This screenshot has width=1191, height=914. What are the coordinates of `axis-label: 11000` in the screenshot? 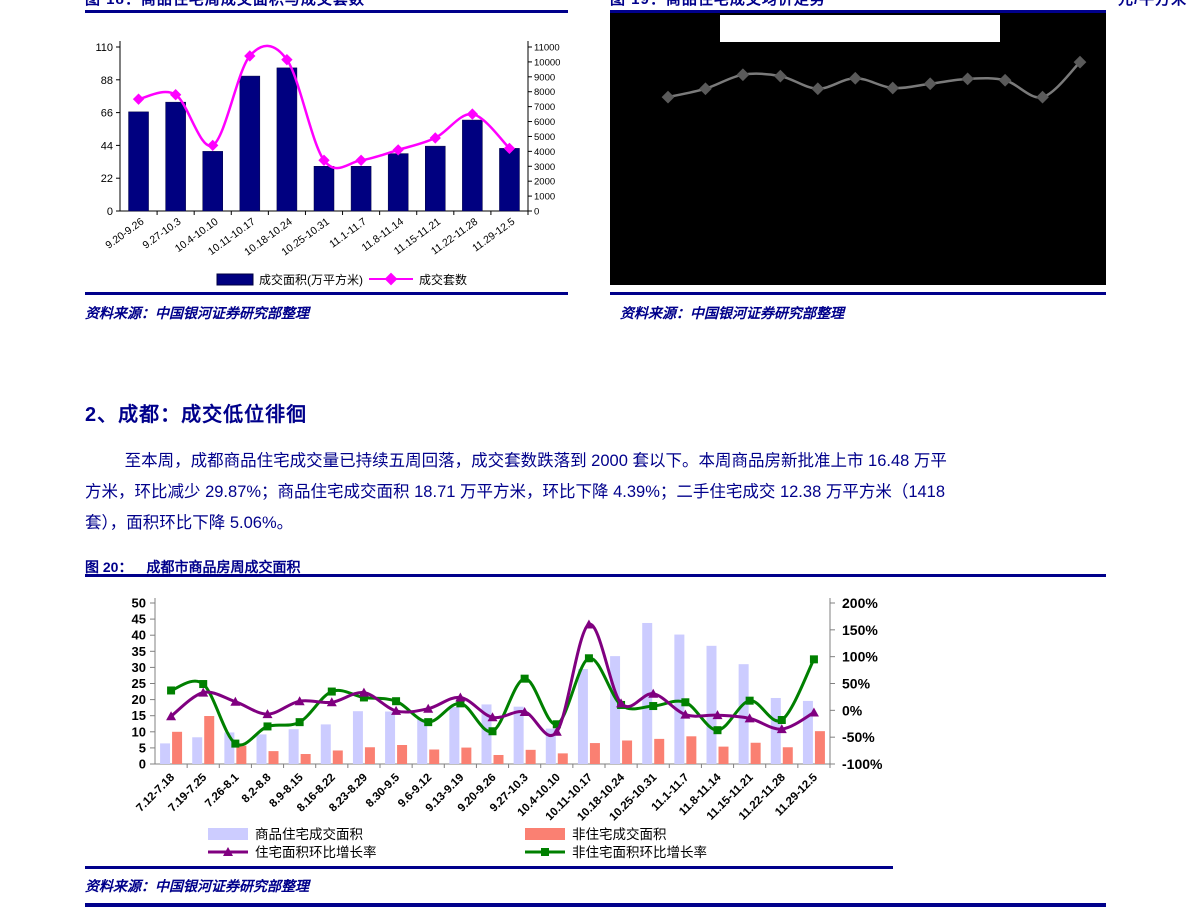 It's located at (547, 48).